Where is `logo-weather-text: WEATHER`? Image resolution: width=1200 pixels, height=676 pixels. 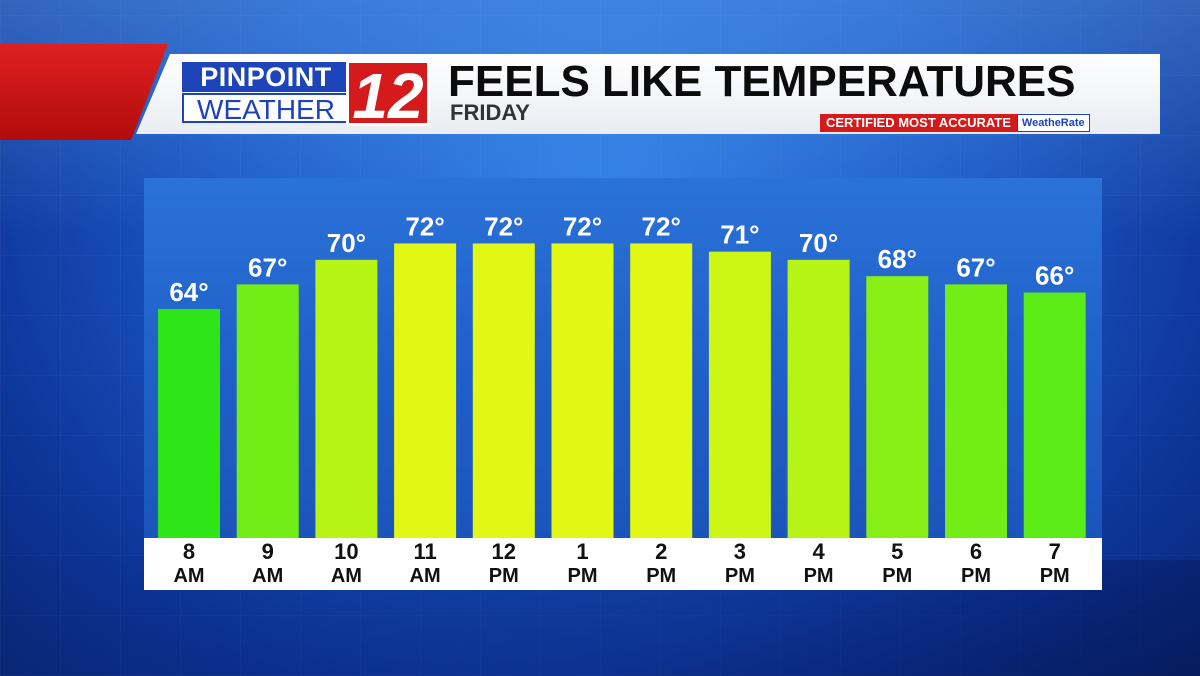 logo-weather-text: WEATHER is located at coordinates (266, 109).